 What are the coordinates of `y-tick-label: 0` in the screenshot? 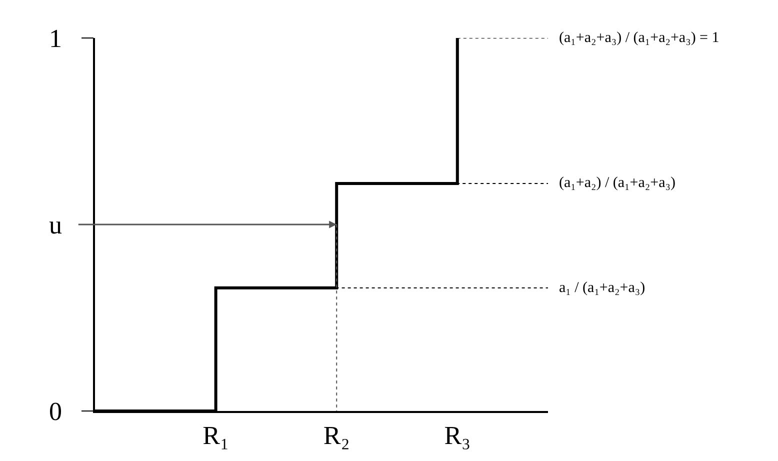 It's located at (55, 411).